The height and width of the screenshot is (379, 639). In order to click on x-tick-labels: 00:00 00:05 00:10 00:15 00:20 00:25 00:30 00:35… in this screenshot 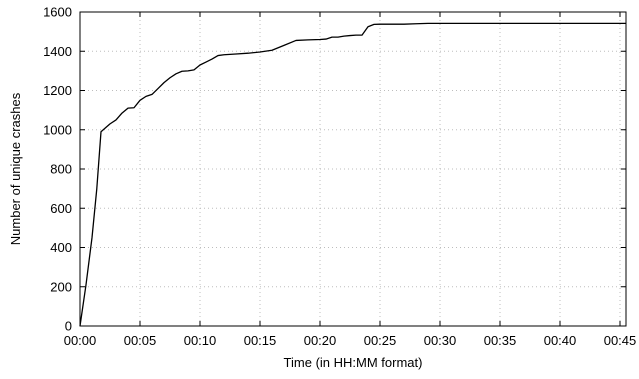, I will do `click(350, 340)`.